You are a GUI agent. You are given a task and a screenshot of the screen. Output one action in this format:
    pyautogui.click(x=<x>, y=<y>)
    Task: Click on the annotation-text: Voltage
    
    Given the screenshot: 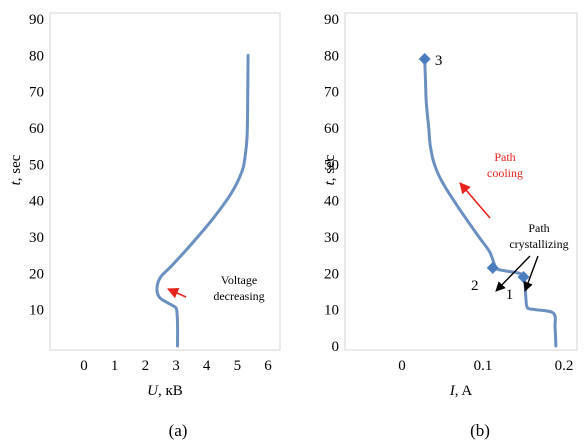 What is the action you would take?
    pyautogui.click(x=239, y=280)
    